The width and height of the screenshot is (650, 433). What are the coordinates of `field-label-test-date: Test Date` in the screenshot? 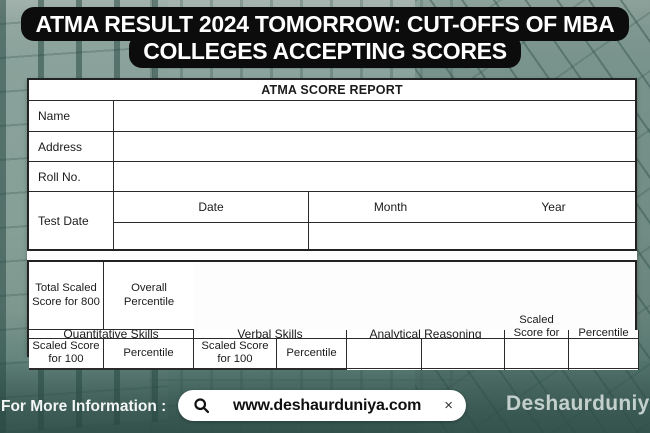 It's located at (71, 220).